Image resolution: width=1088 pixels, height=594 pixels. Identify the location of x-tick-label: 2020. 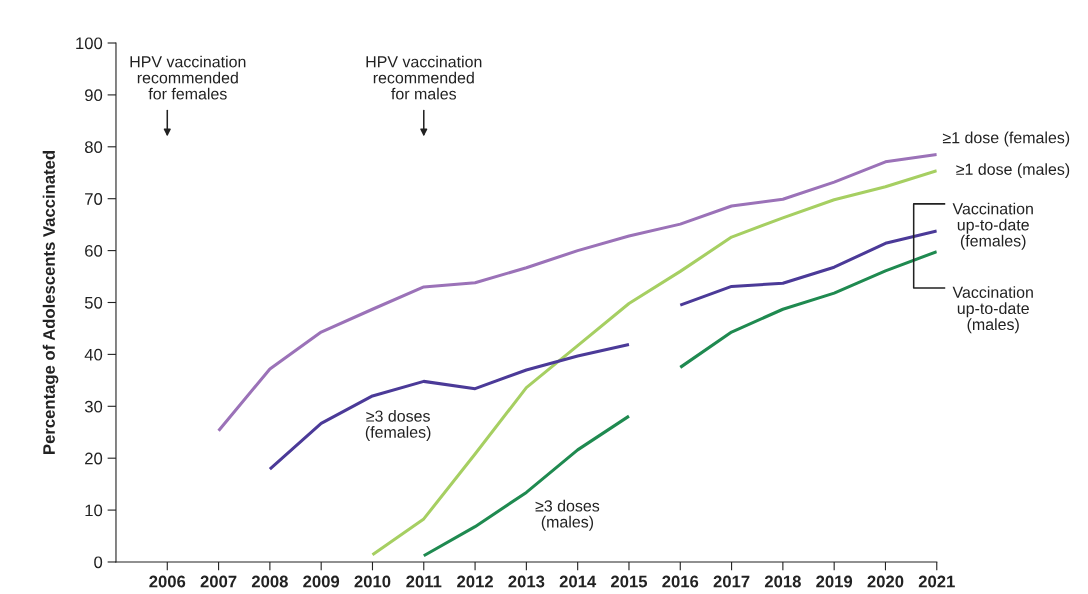
(885, 581).